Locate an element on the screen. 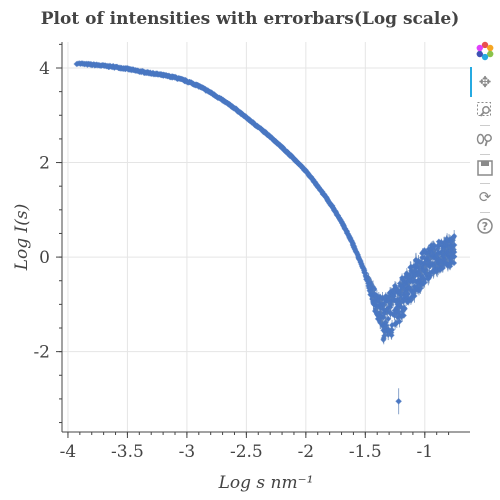  y-tick-label: 4 is located at coordinates (44, 69).